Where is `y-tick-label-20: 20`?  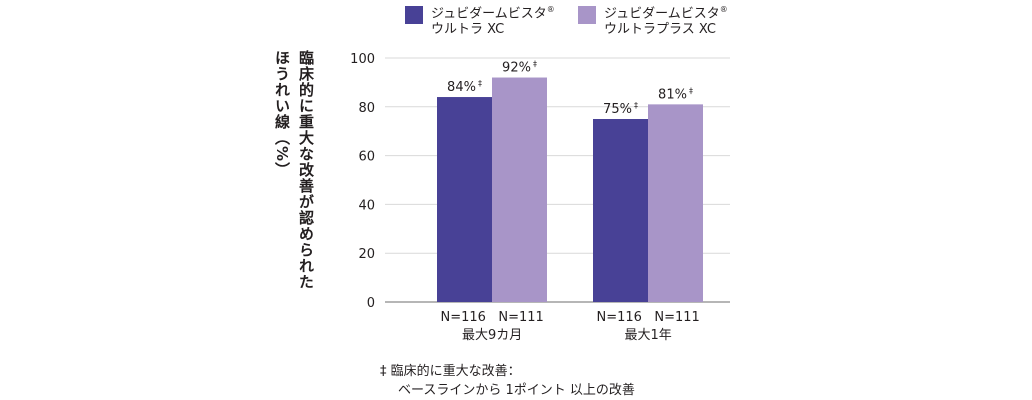
y-tick-label-20: 20 is located at coordinates (366, 254).